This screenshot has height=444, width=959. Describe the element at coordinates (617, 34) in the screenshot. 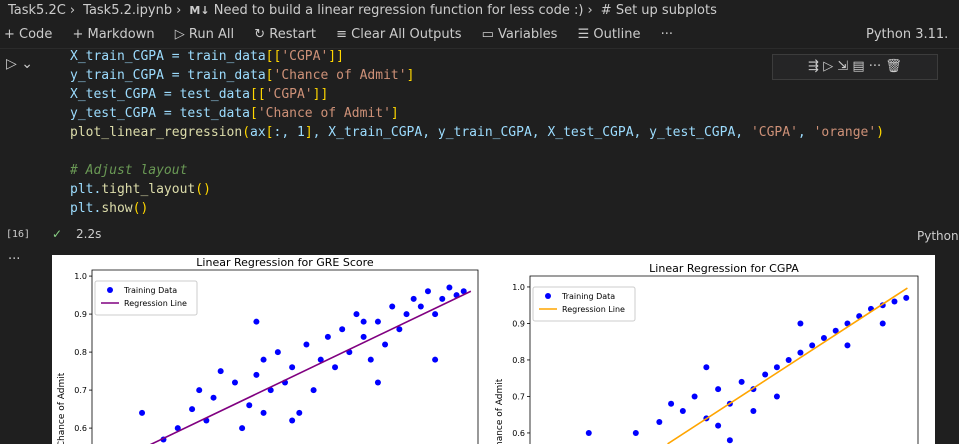

I see `outline: Outline` at that location.